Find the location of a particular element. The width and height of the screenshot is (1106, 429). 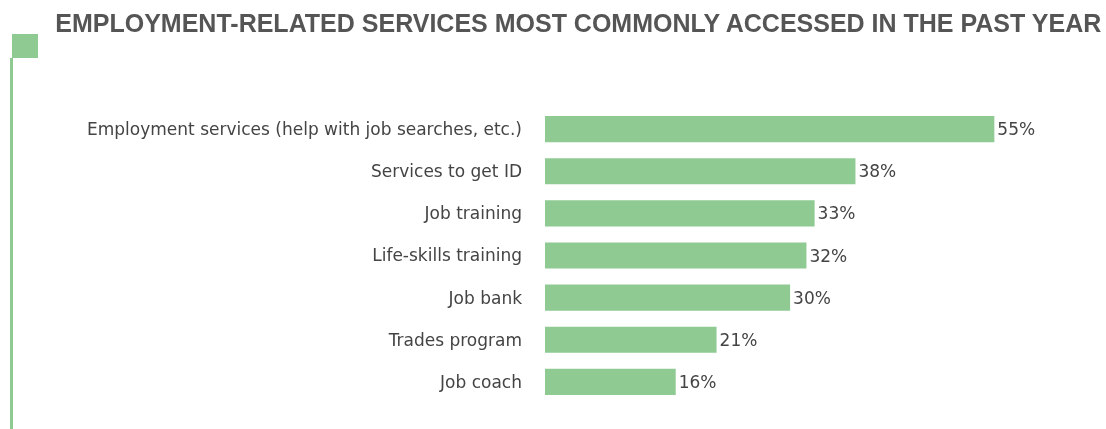

y-tick-label: Trades program is located at coordinates (454, 339).